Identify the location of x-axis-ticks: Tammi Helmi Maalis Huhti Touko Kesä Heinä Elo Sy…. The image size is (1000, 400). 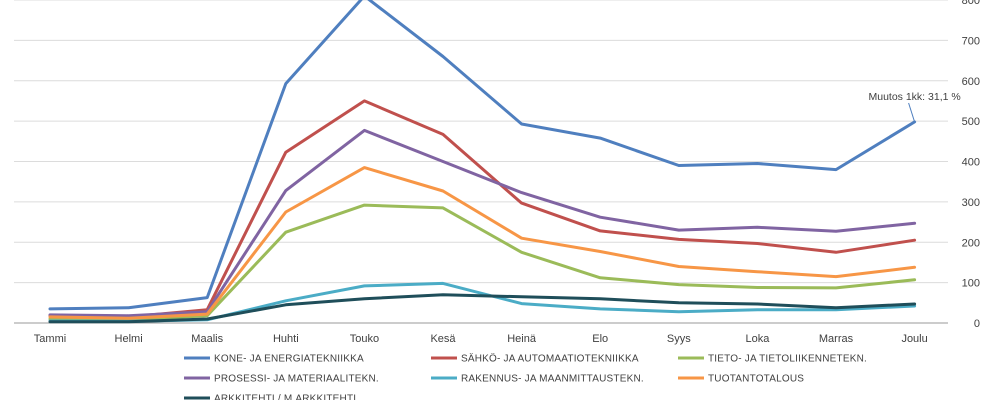
(481, 339).